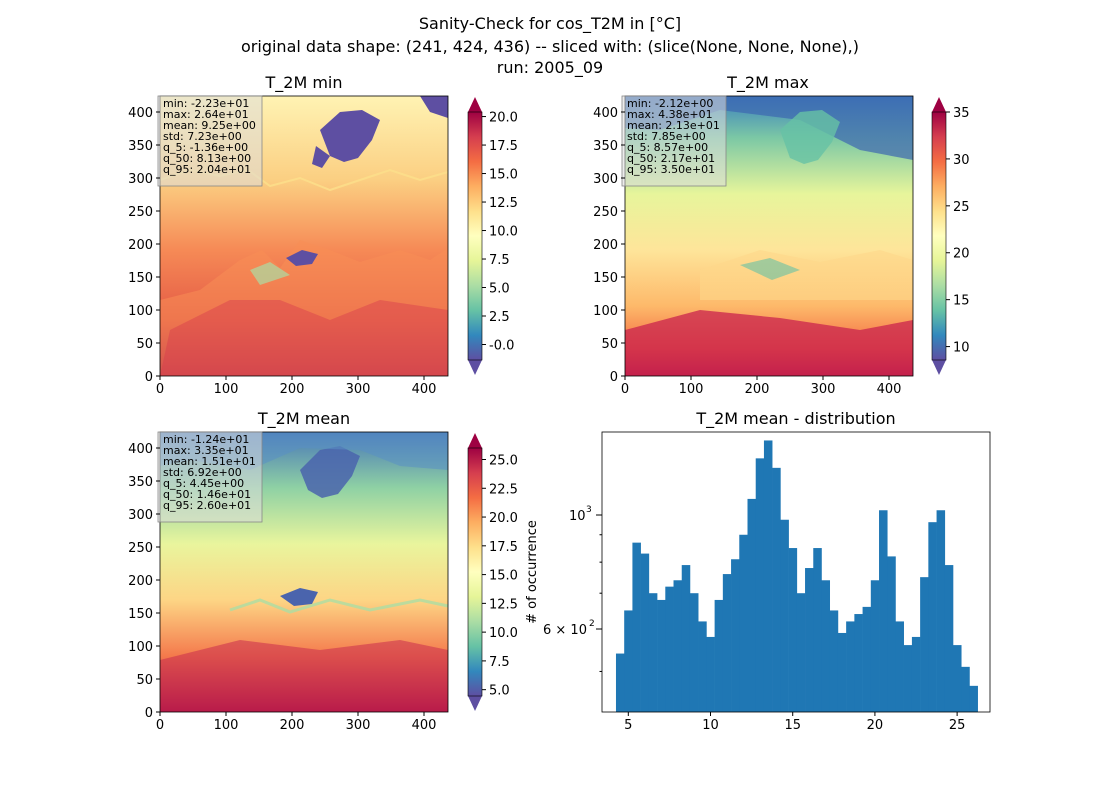 This screenshot has height=800, width=1100. What do you see at coordinates (710, 725) in the screenshot?
I see `x-tick-label: 10` at bounding box center [710, 725].